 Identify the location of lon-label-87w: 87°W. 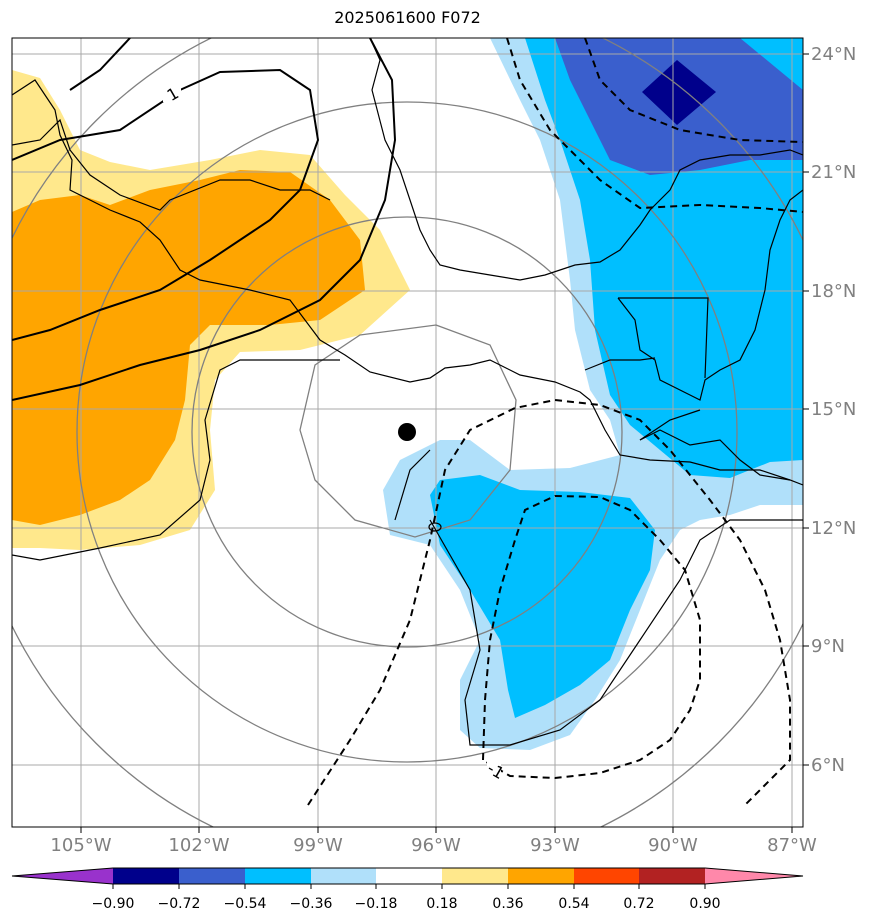
(792, 845).